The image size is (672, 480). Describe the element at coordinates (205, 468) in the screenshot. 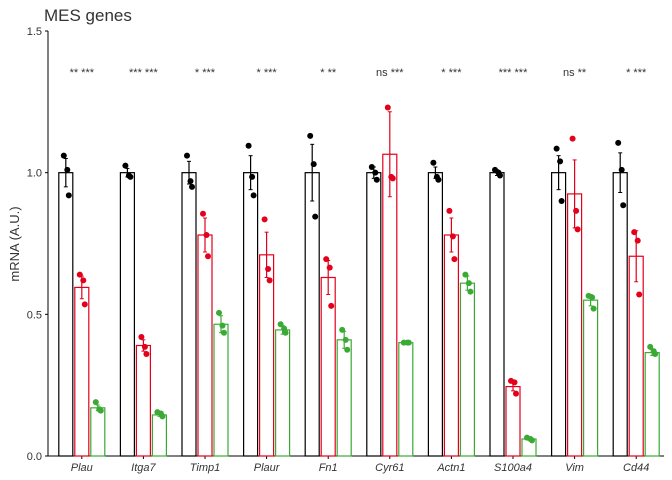

I see `x-tick-label: Timp1` at that location.